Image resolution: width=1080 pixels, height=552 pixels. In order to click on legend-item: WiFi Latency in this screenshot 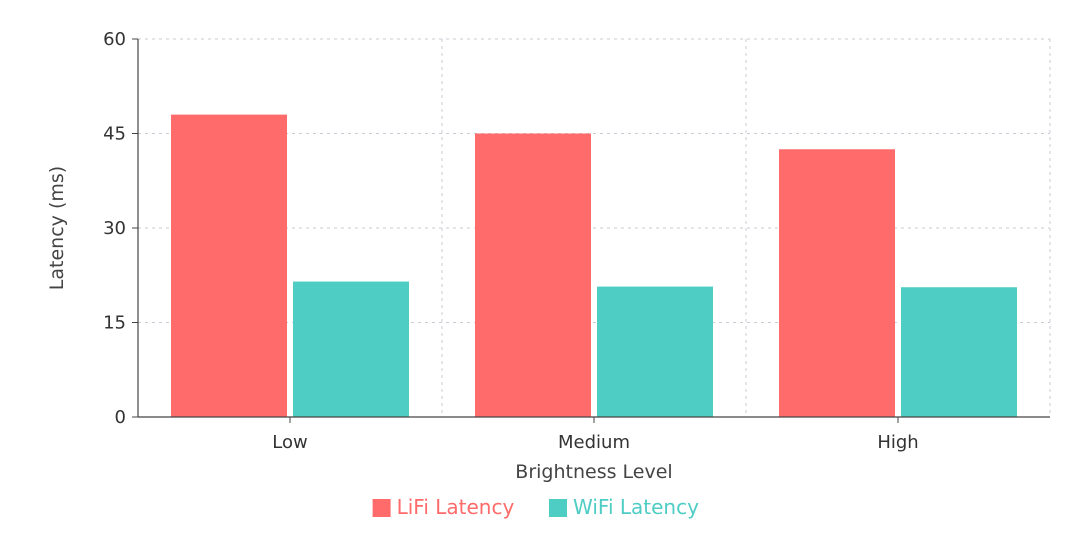, I will do `click(624, 507)`.